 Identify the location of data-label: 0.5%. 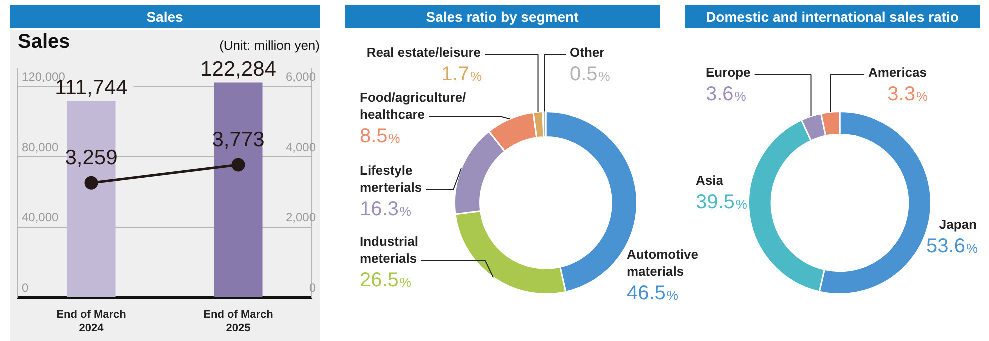
(590, 75).